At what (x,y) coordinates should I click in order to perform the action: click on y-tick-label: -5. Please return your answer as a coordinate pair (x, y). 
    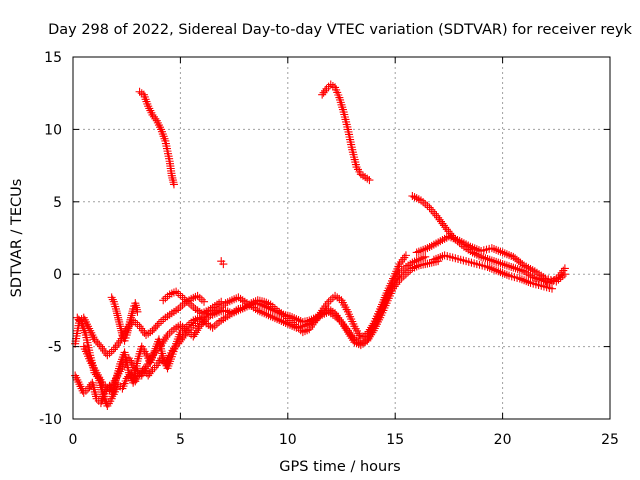
    Looking at the image, I should click on (55, 348).